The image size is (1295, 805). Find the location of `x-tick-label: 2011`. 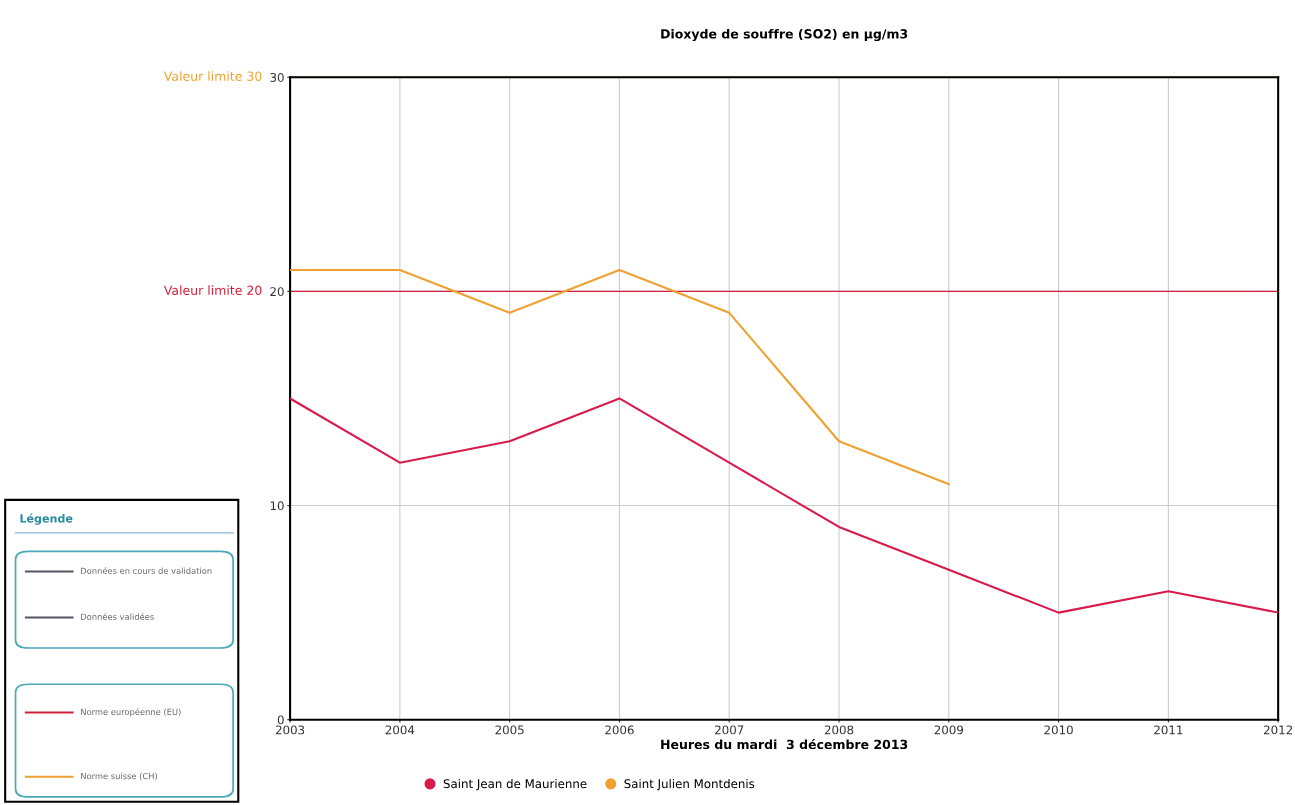

x-tick-label: 2011 is located at coordinates (1168, 730).